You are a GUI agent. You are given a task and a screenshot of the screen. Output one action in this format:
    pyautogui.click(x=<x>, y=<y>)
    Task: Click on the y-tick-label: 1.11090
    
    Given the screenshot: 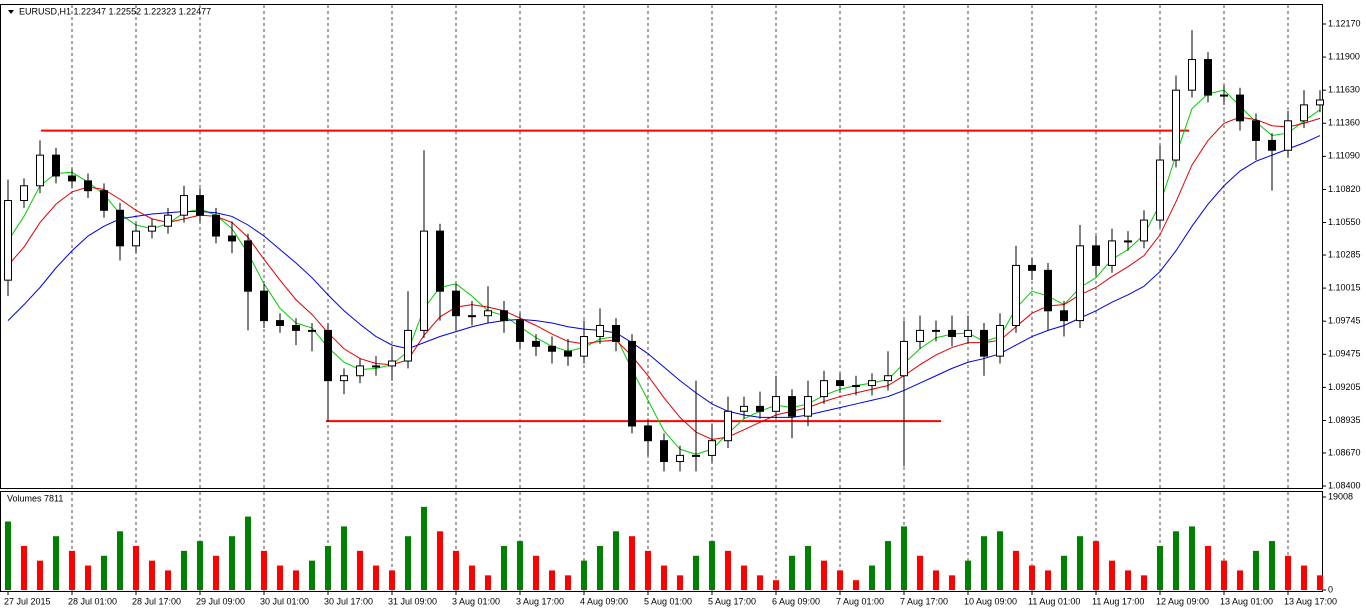 What is the action you would take?
    pyautogui.click(x=1344, y=156)
    